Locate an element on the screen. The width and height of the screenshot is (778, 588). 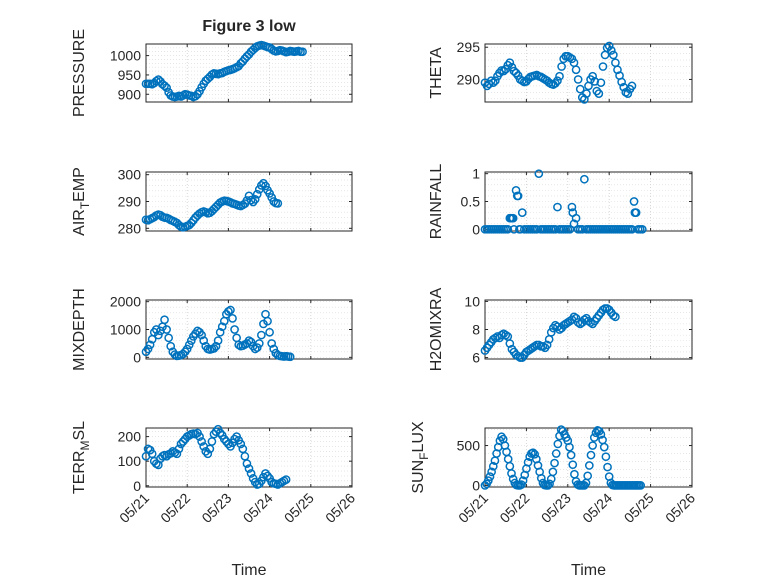
y-axis-label-subscript: M is located at coordinates (85, 446).